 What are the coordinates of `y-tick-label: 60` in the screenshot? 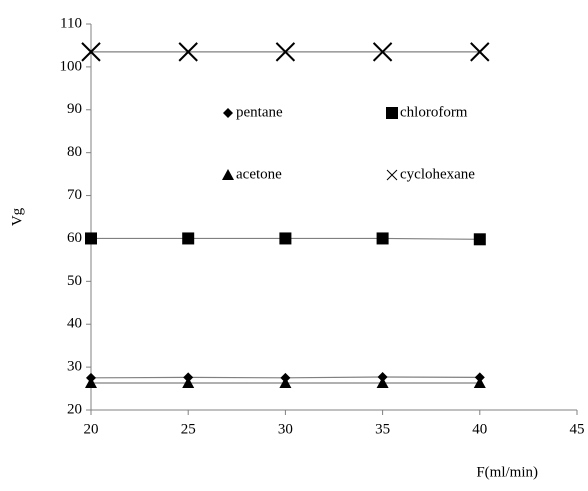 It's located at (74, 238).